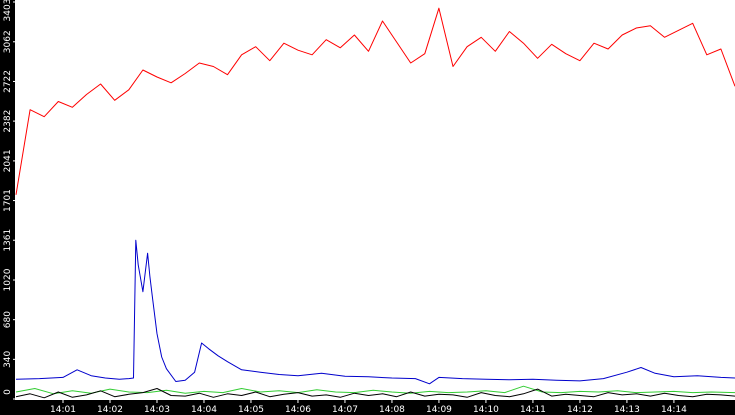 The image size is (735, 415). I want to click on y-tick-label: 1020, so click(8, 279).